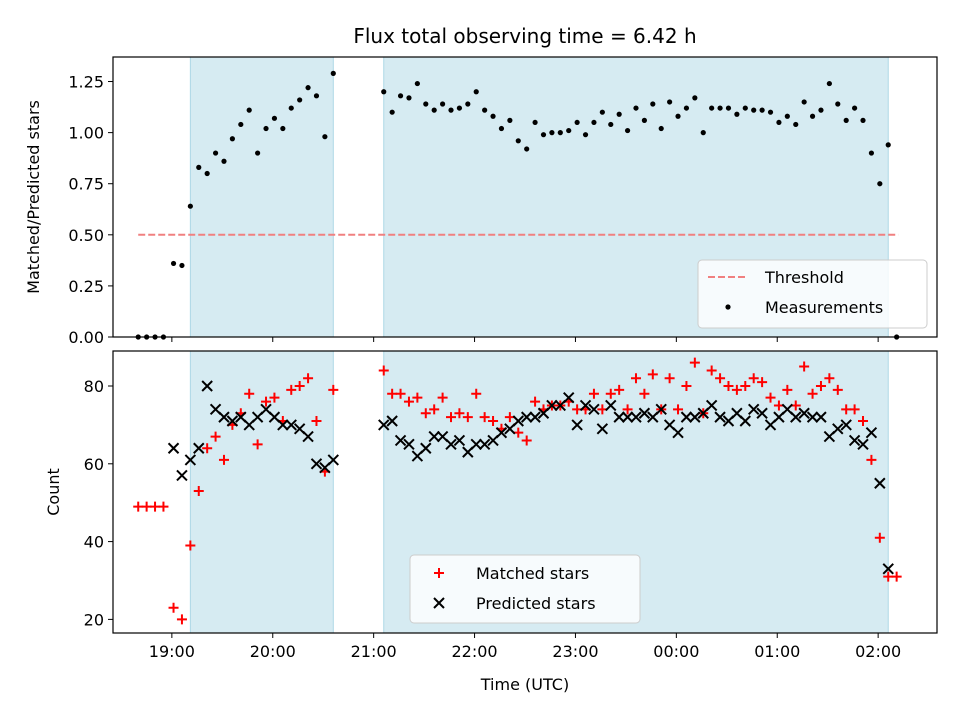 This screenshot has height=724, width=960. Describe the element at coordinates (524, 36) in the screenshot. I see `chart-title: Flux total observing time = 6.42 h` at that location.